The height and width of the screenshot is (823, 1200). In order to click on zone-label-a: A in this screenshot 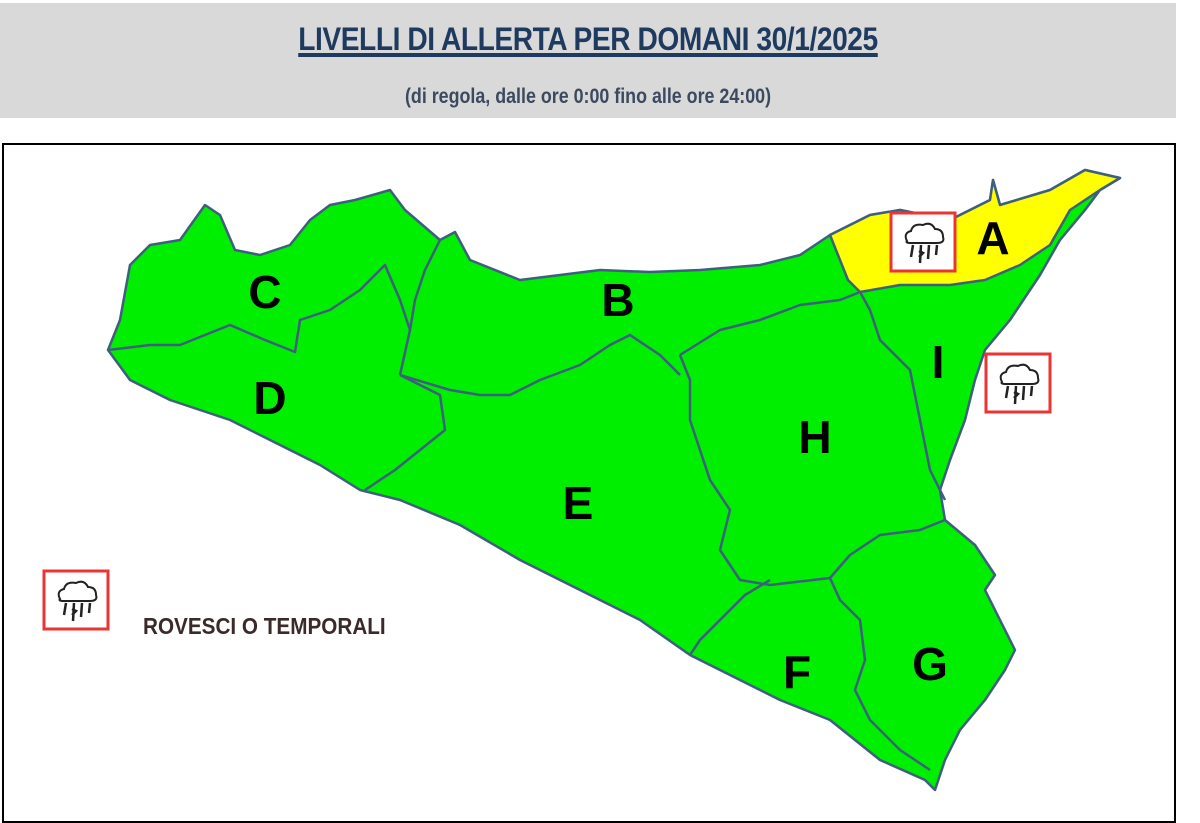, I will do `click(992, 238)`.